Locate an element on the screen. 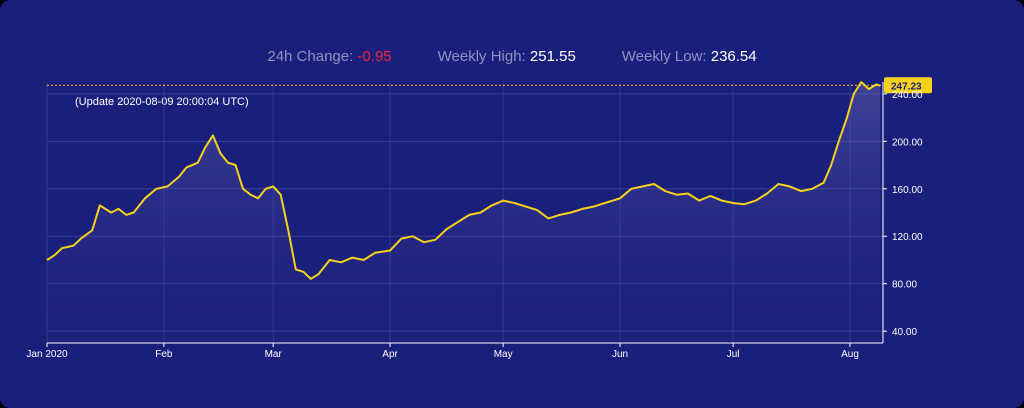 This screenshot has height=408, width=1024. weekly-high-value: 251.55 is located at coordinates (552, 56).